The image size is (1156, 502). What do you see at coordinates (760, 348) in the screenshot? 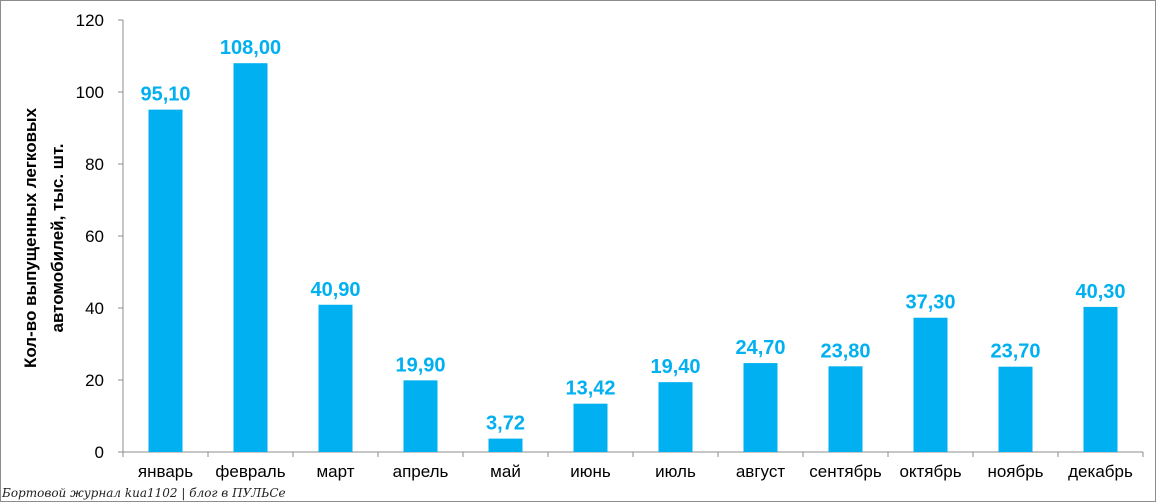
I see `data-label: 24,70` at bounding box center [760, 348].